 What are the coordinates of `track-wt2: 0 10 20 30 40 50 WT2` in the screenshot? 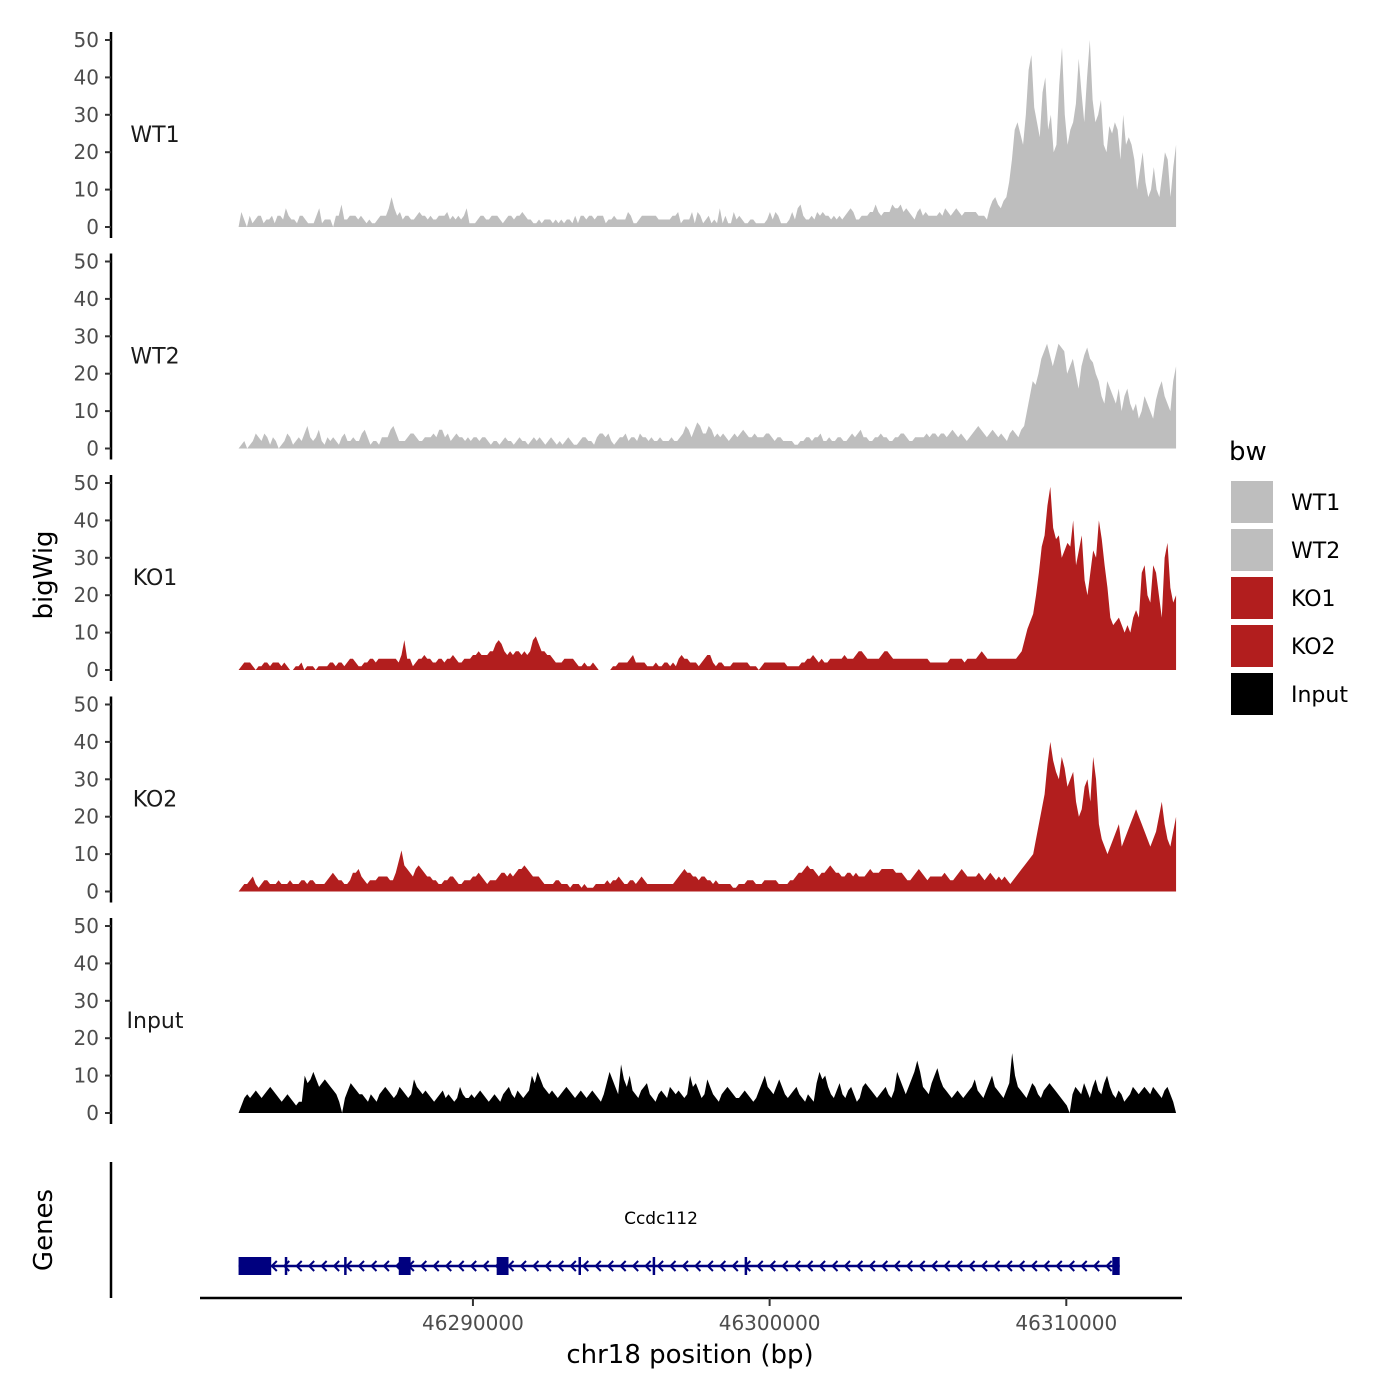 It's located at (625, 355).